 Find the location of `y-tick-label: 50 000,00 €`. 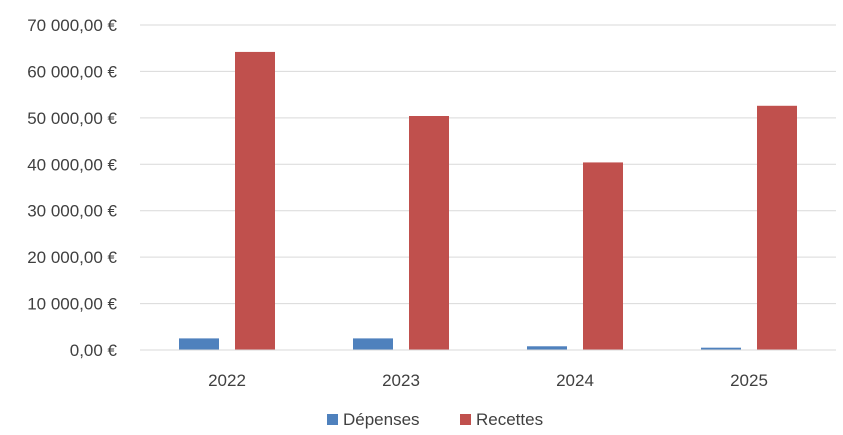

y-tick-label: 50 000,00 € is located at coordinates (72, 118).